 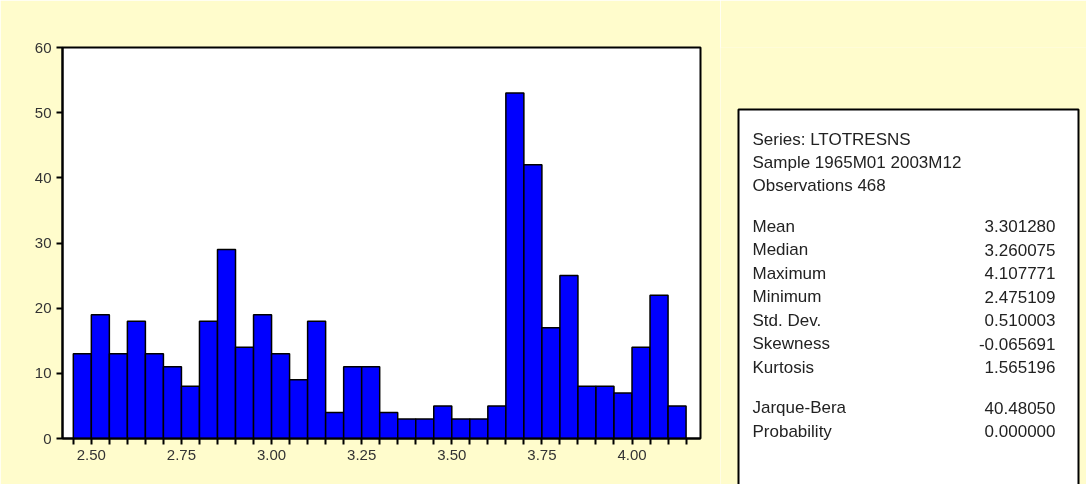 What do you see at coordinates (780, 249) in the screenshot?
I see `text: Median` at bounding box center [780, 249].